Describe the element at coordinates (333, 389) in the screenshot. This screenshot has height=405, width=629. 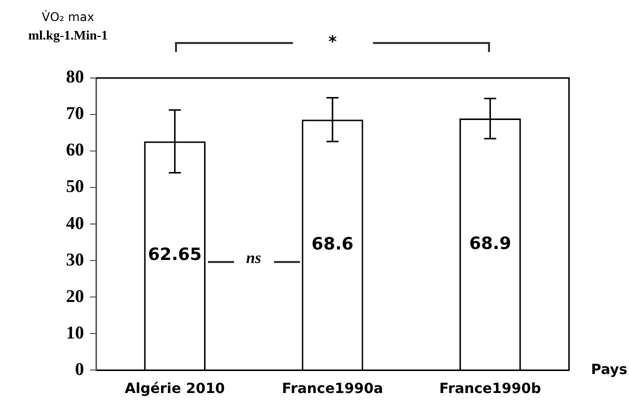
I see `x-tick-label: France1990a` at that location.